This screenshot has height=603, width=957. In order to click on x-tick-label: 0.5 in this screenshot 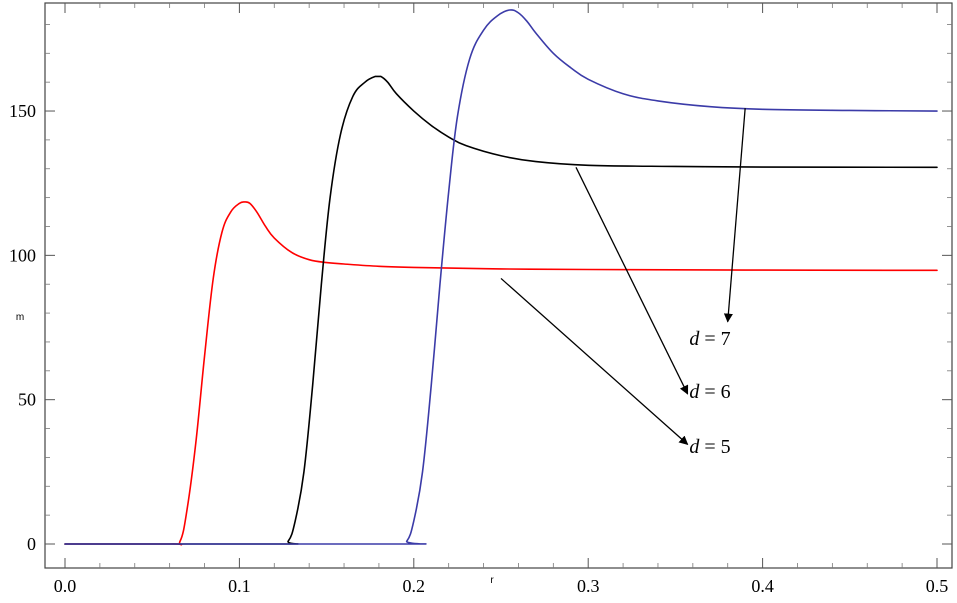, I will do `click(937, 586)`.